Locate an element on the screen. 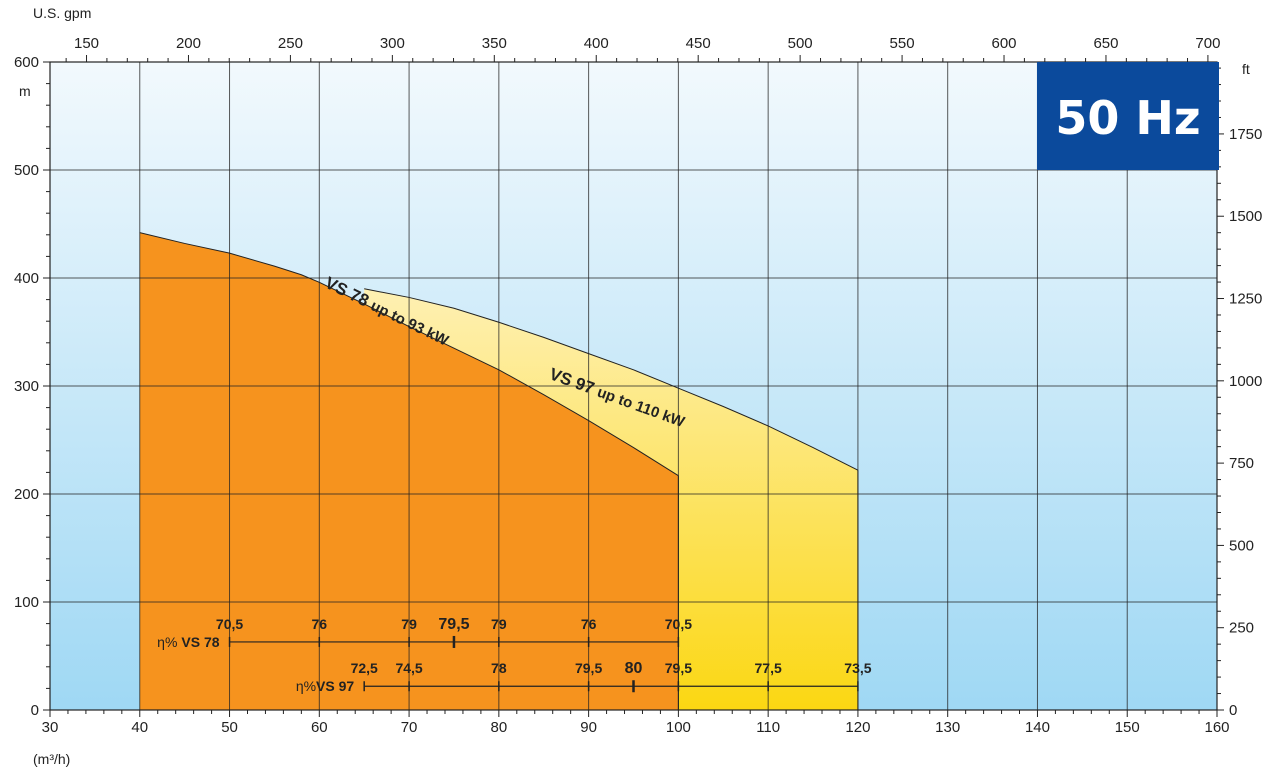  y-tick-label: 600 is located at coordinates (26, 62).